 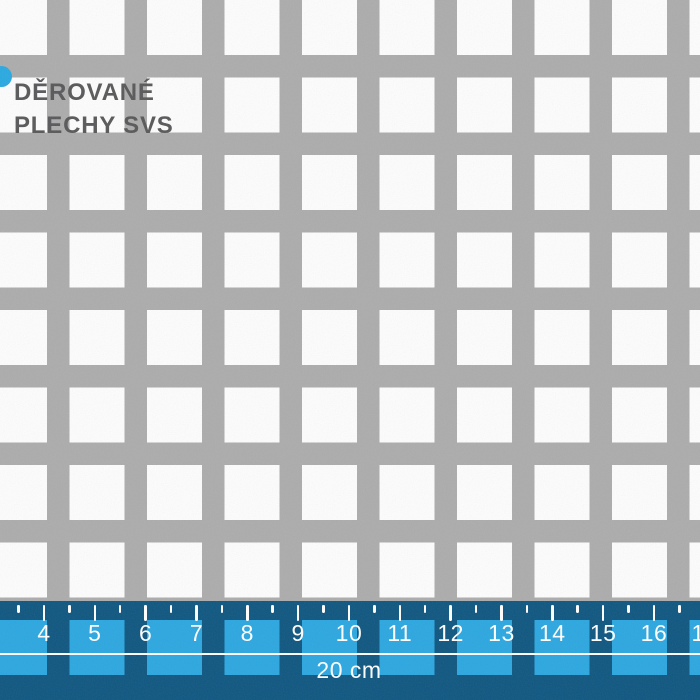 I want to click on logo-dot-icon, so click(x=6, y=76).